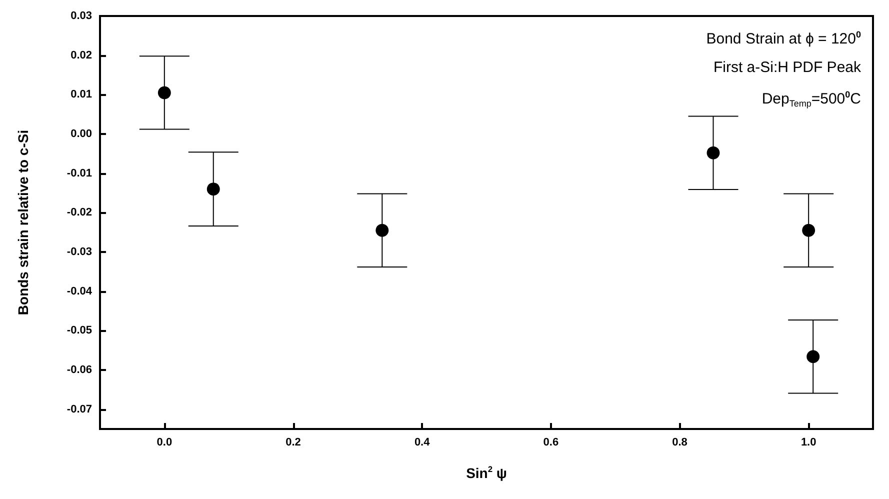 The width and height of the screenshot is (889, 499). I want to click on y-tick-label: -0.01, so click(79, 173).